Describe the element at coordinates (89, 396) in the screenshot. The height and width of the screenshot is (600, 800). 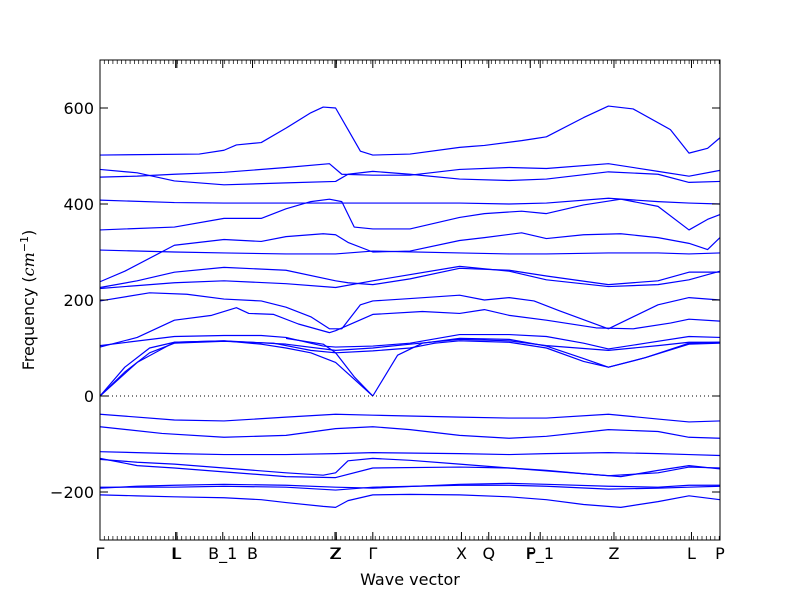
I see `y-tick-label: 0` at that location.